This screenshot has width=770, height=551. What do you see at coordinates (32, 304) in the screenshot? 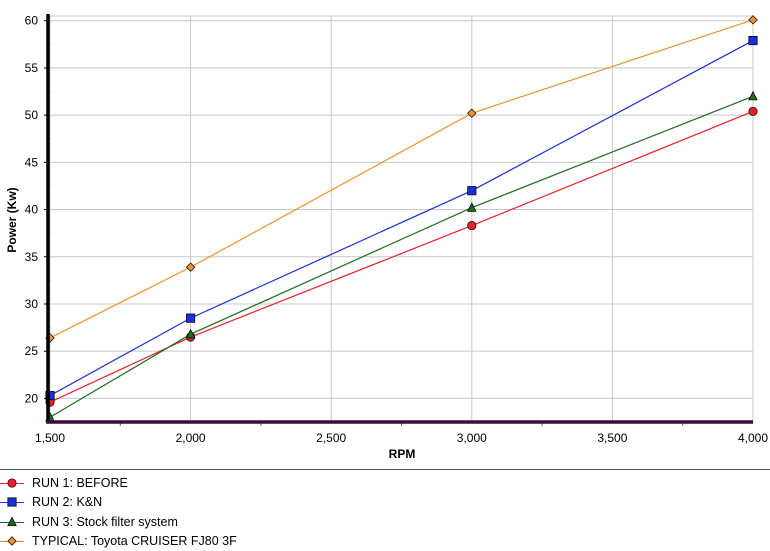
I see `y-tick-label: 30` at bounding box center [32, 304].